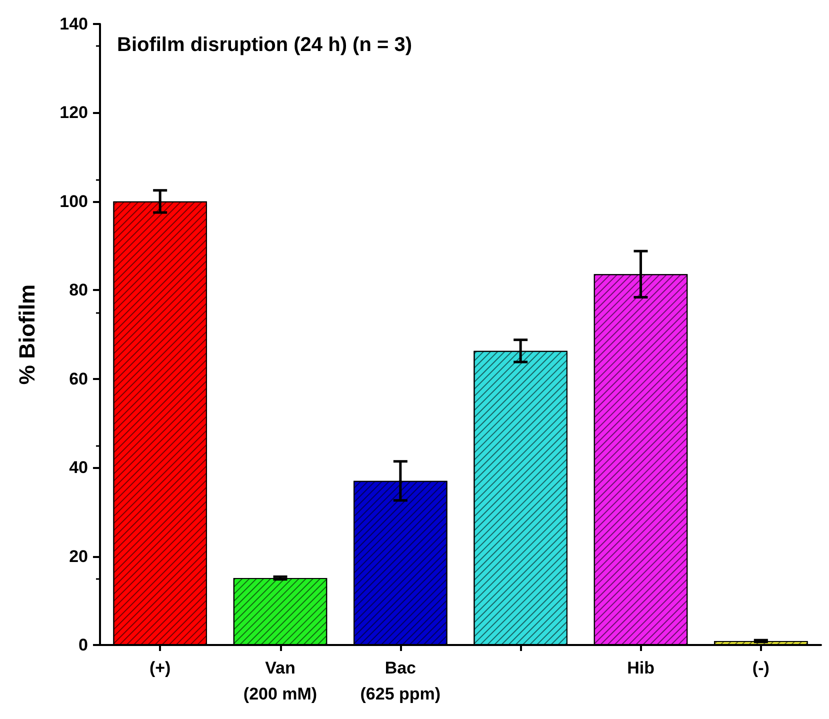 The height and width of the screenshot is (719, 829). What do you see at coordinates (78, 556) in the screenshot?
I see `y-tick-label: 20` at bounding box center [78, 556].